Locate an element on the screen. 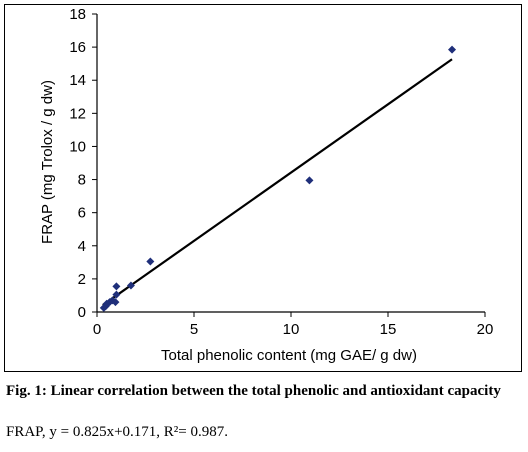 Image resolution: width=528 pixels, height=452 pixels. y-axis-ticks: 0 2 4 6 8 10 12 14 16 18 is located at coordinates (83, 163).